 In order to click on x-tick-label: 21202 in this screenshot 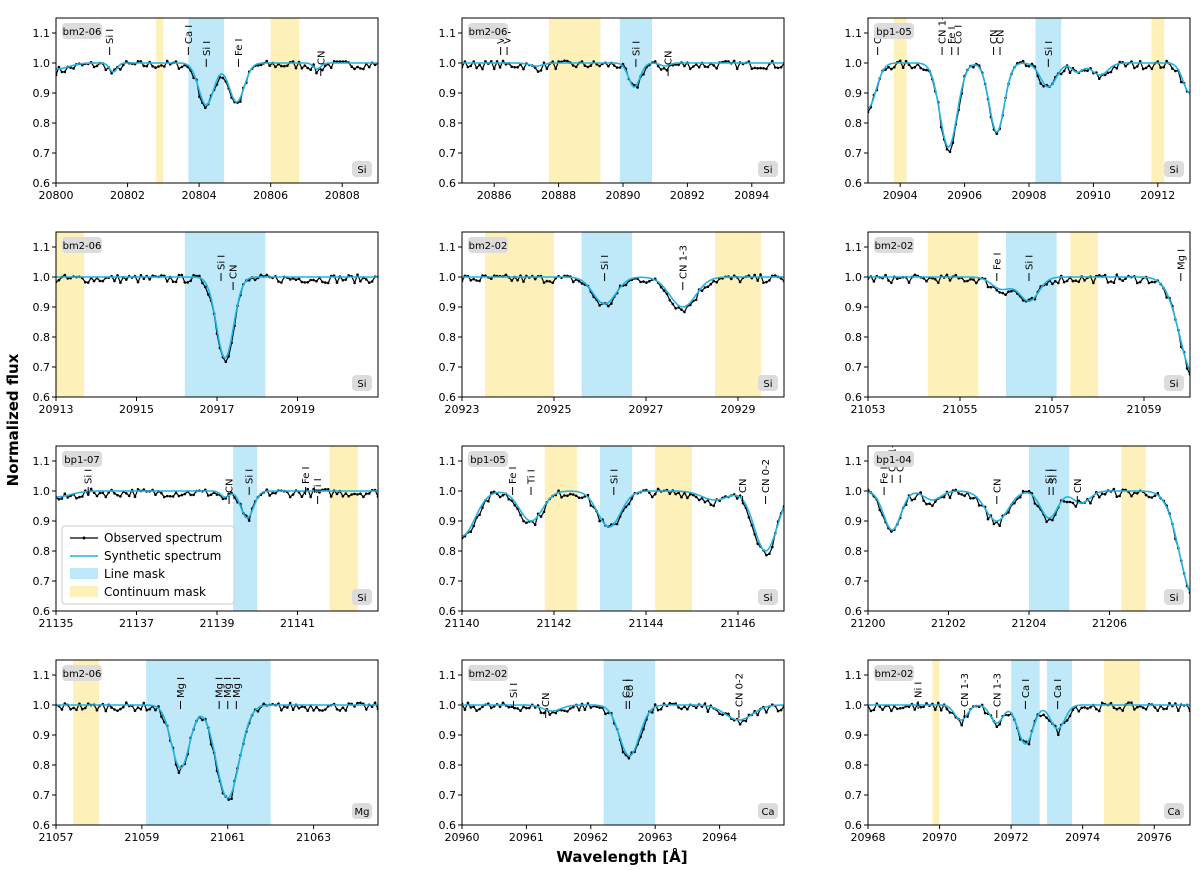, I will do `click(948, 623)`.